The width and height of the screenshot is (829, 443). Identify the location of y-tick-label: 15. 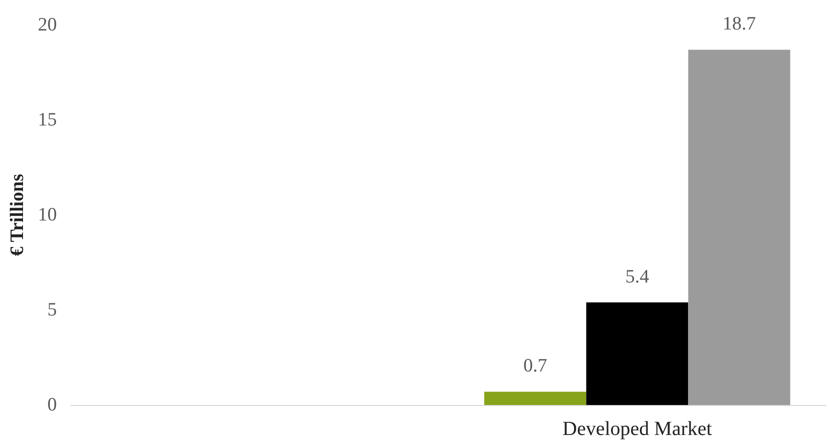
(47, 120).